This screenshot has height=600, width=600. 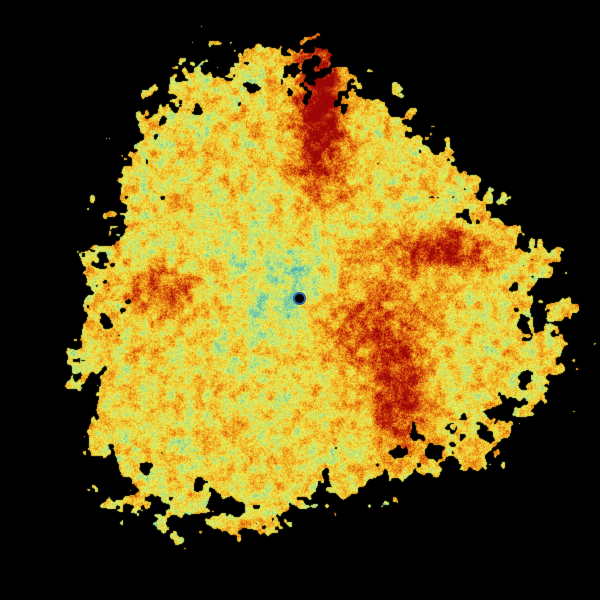 What do you see at coordinates (299, 298) in the screenshot?
I see `radar-site-marker` at bounding box center [299, 298].